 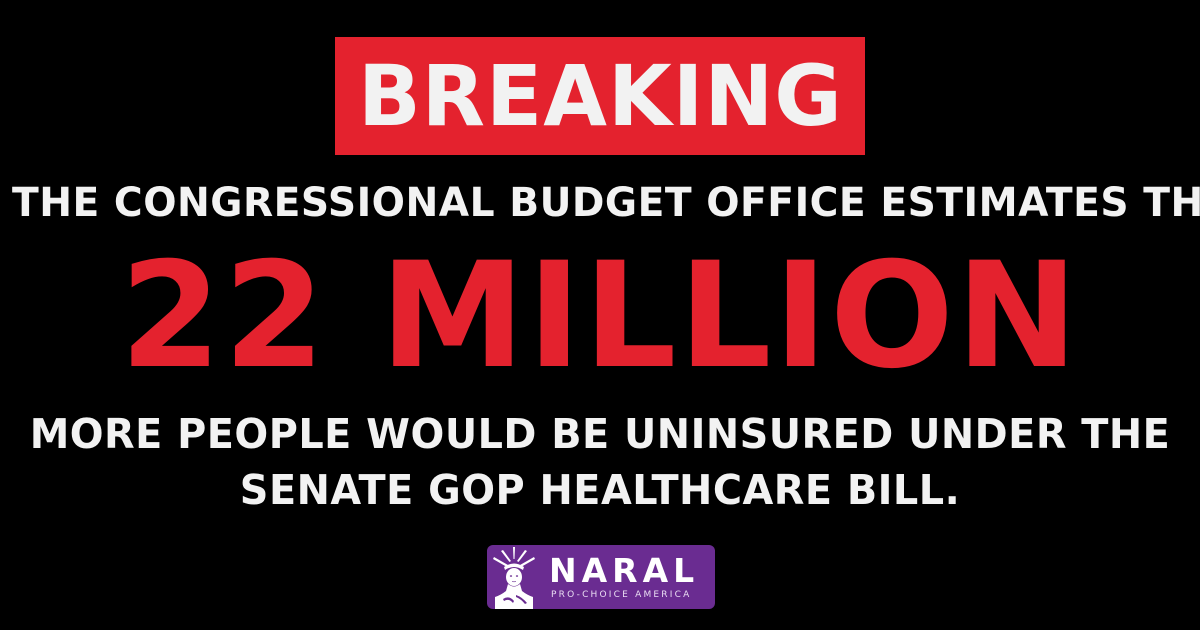 What do you see at coordinates (624, 570) in the screenshot?
I see `logo-name: NARAL` at bounding box center [624, 570].